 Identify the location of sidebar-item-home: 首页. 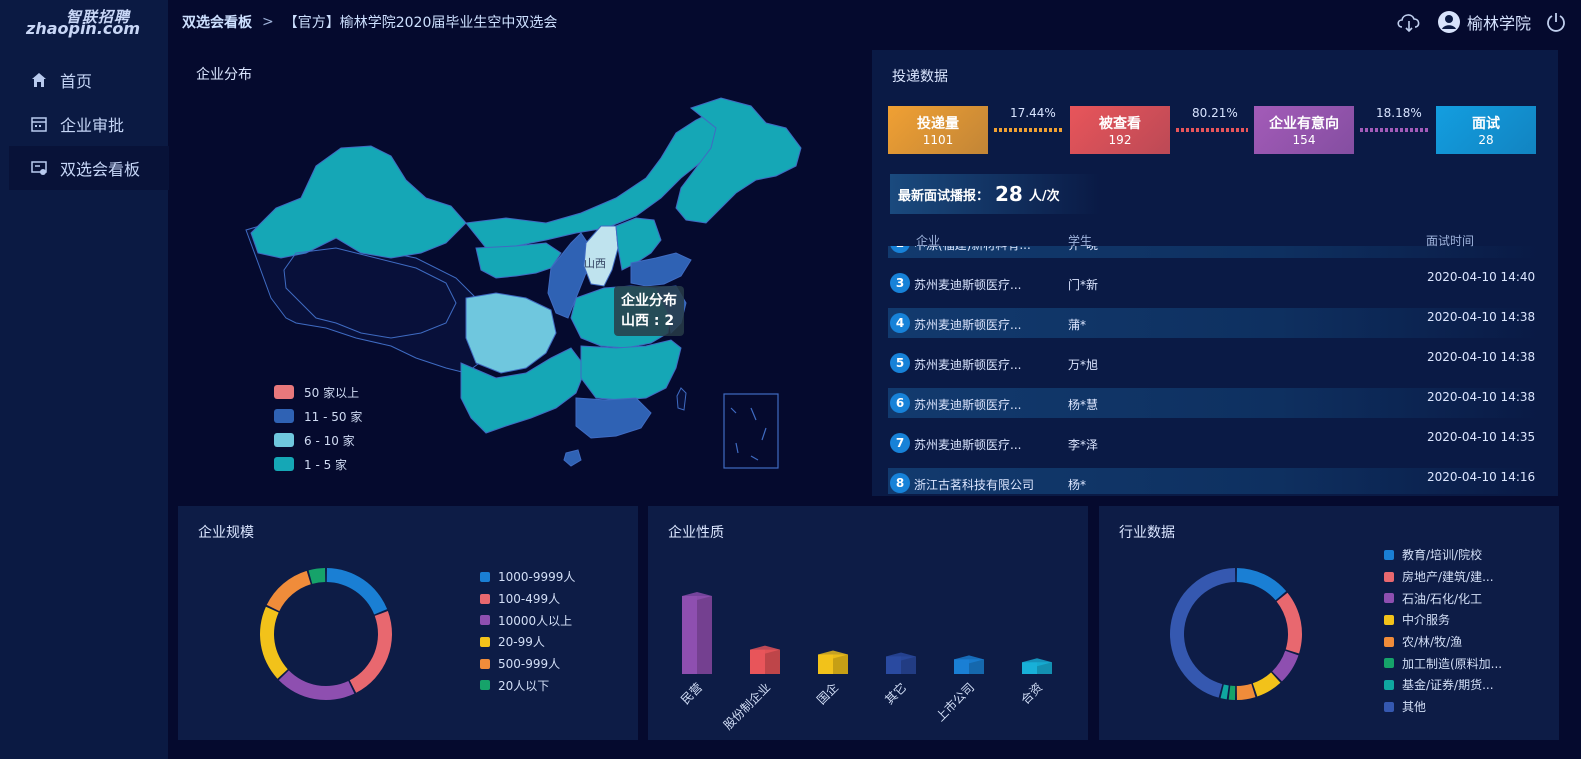
(84, 80).